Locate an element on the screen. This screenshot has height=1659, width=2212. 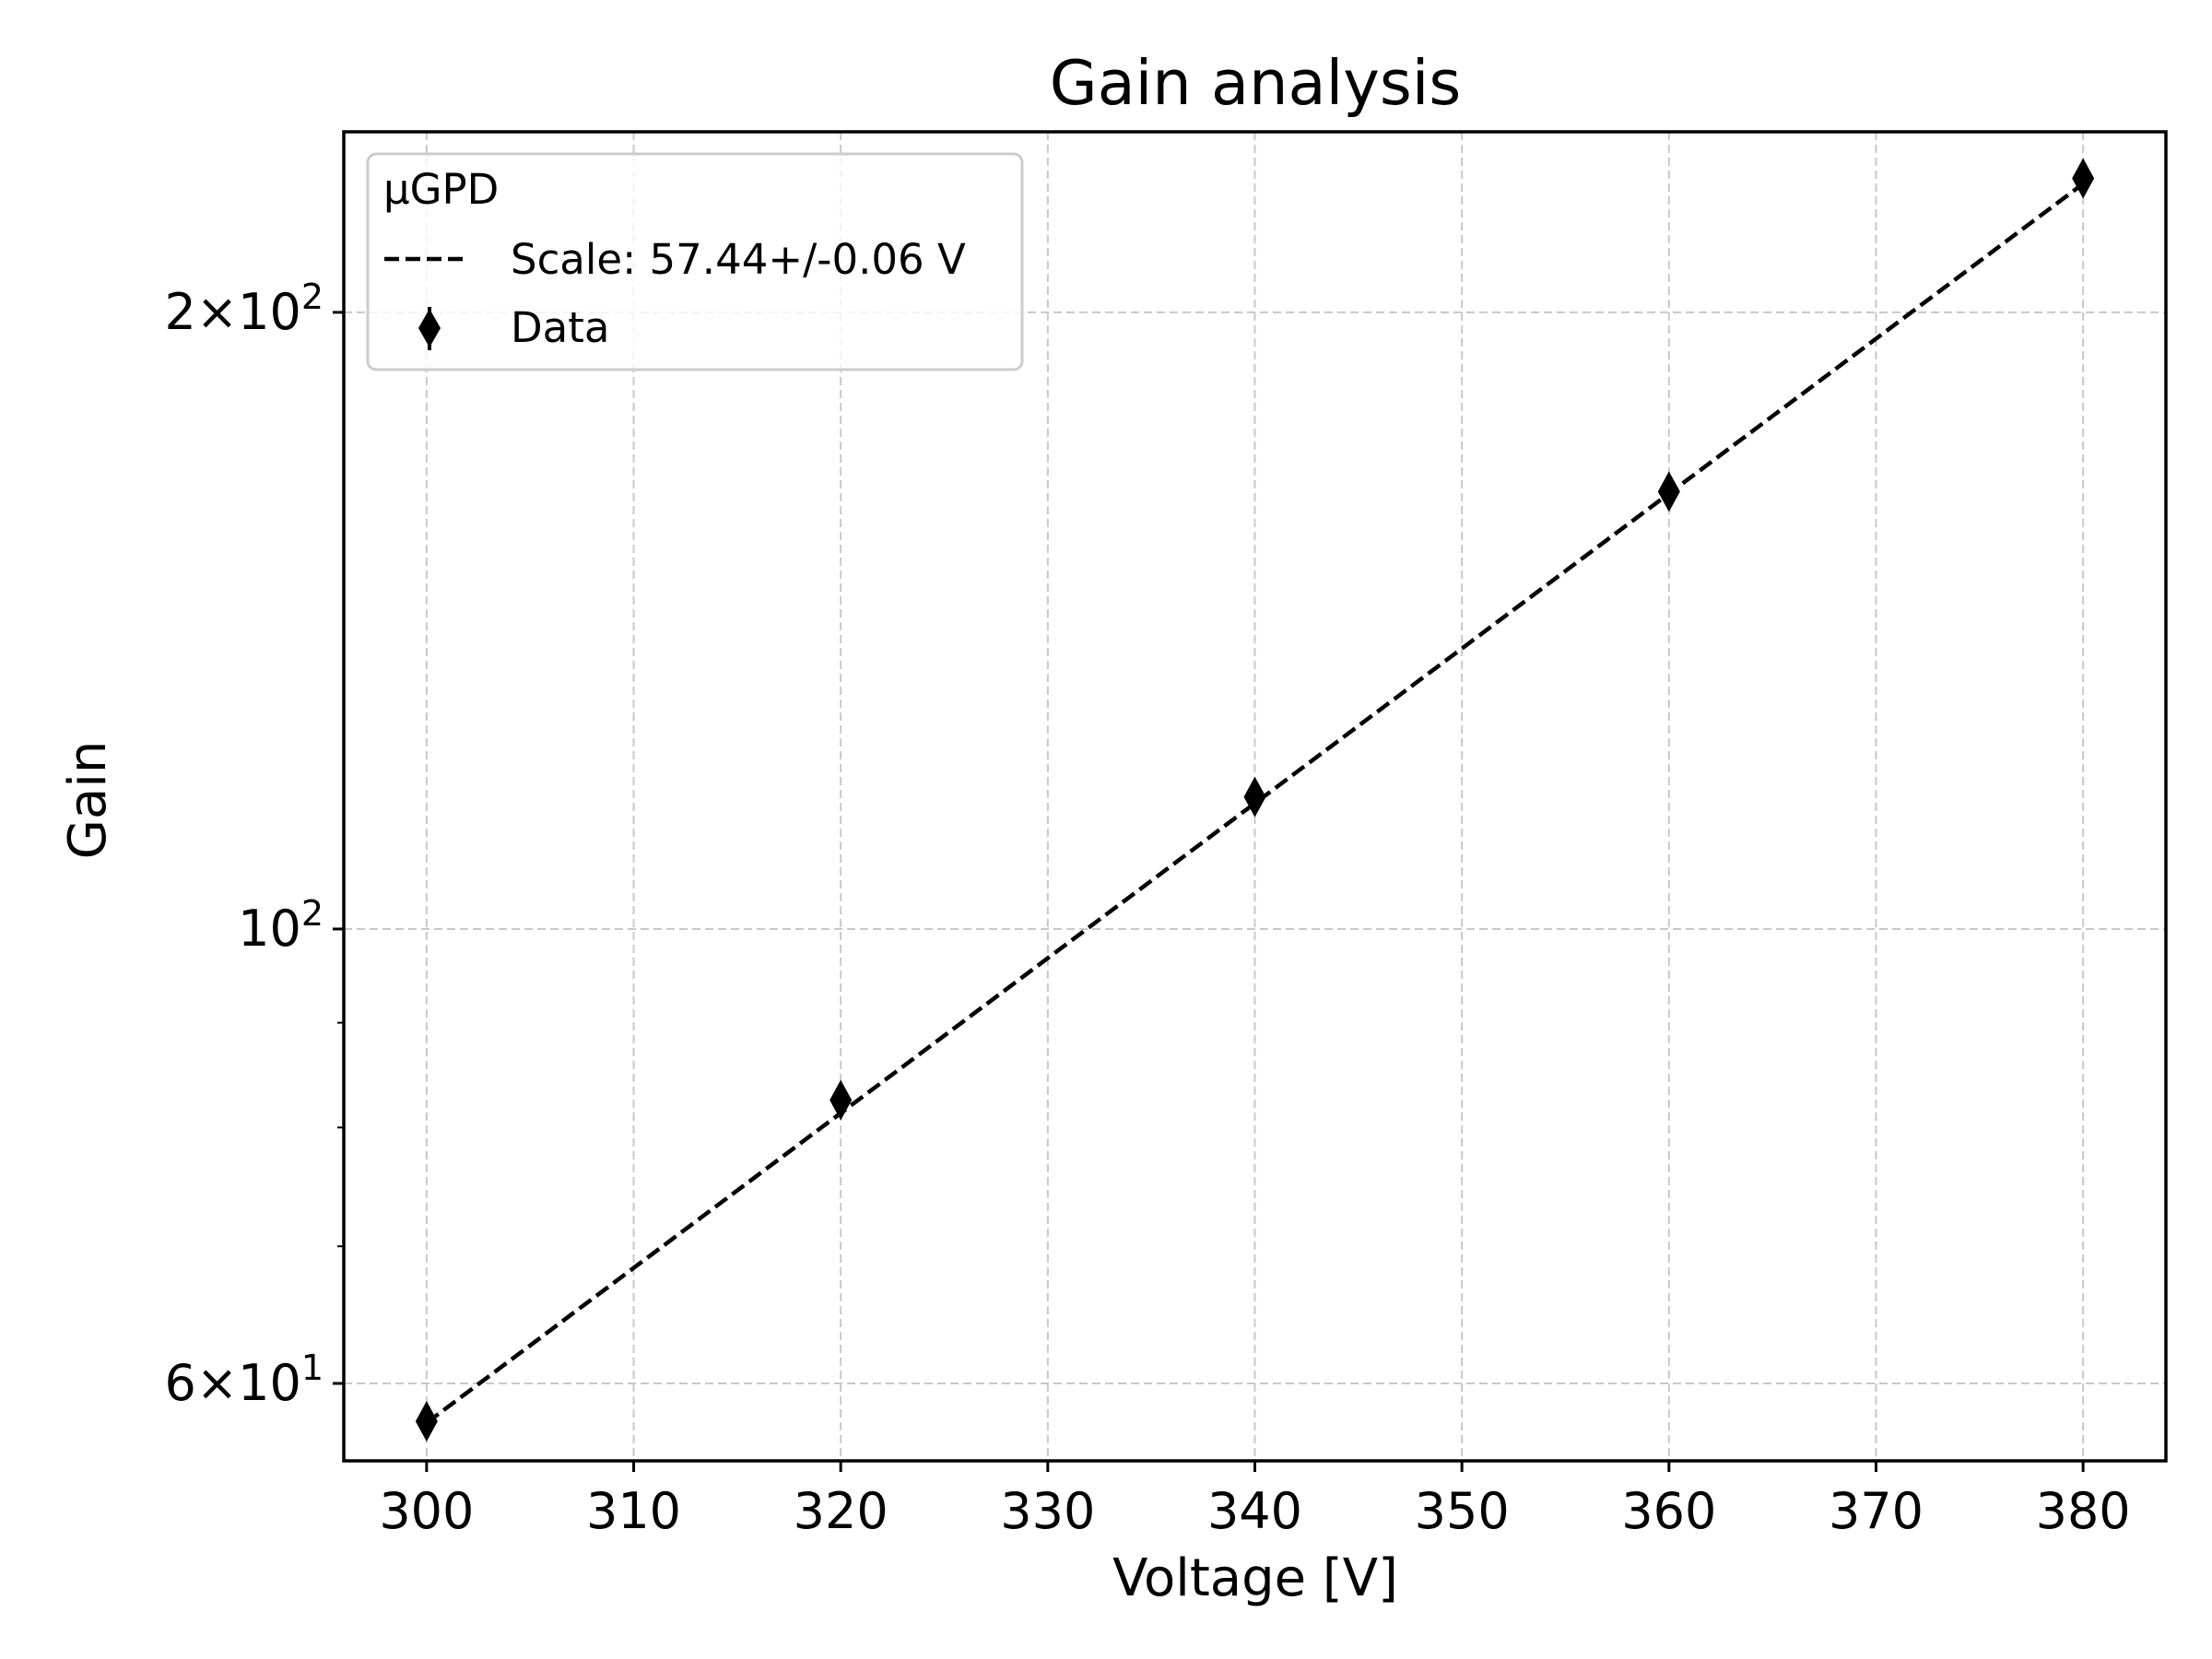
x-tick-label: 300 is located at coordinates (426, 1511).